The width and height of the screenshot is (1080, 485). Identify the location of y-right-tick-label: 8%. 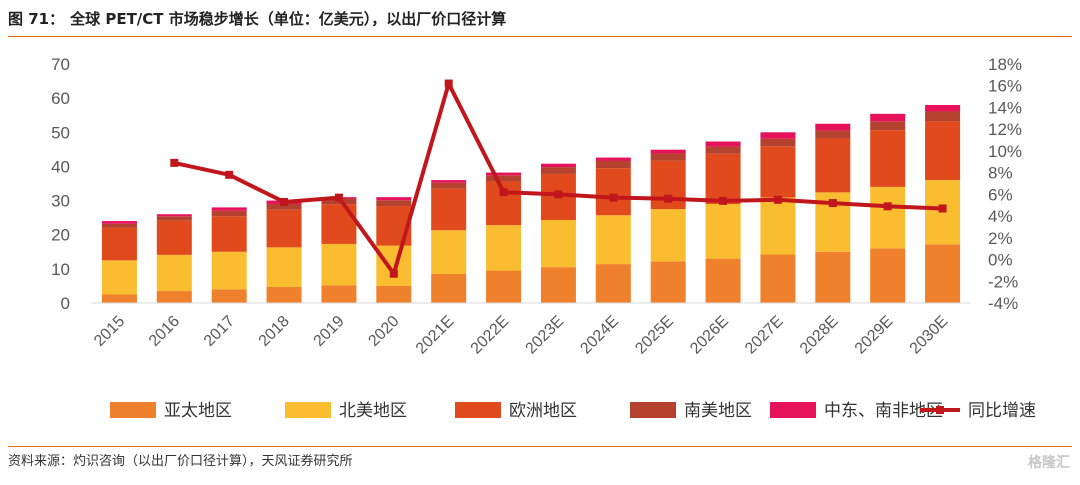
(1000, 173).